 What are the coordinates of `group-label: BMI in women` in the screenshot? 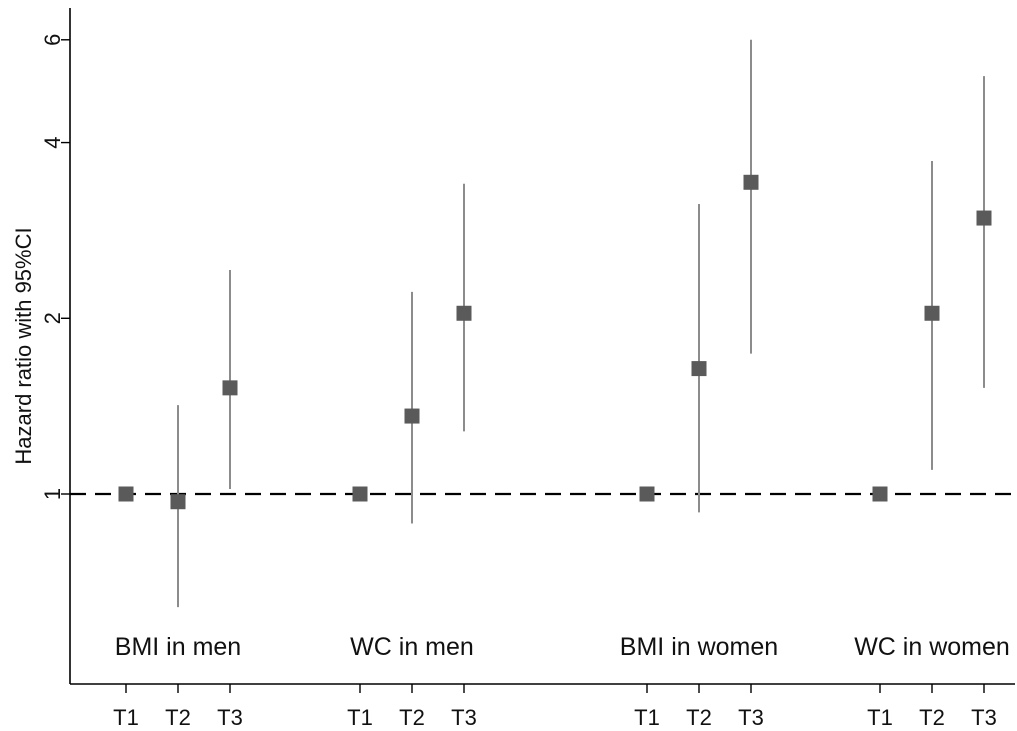 It's located at (699, 647).